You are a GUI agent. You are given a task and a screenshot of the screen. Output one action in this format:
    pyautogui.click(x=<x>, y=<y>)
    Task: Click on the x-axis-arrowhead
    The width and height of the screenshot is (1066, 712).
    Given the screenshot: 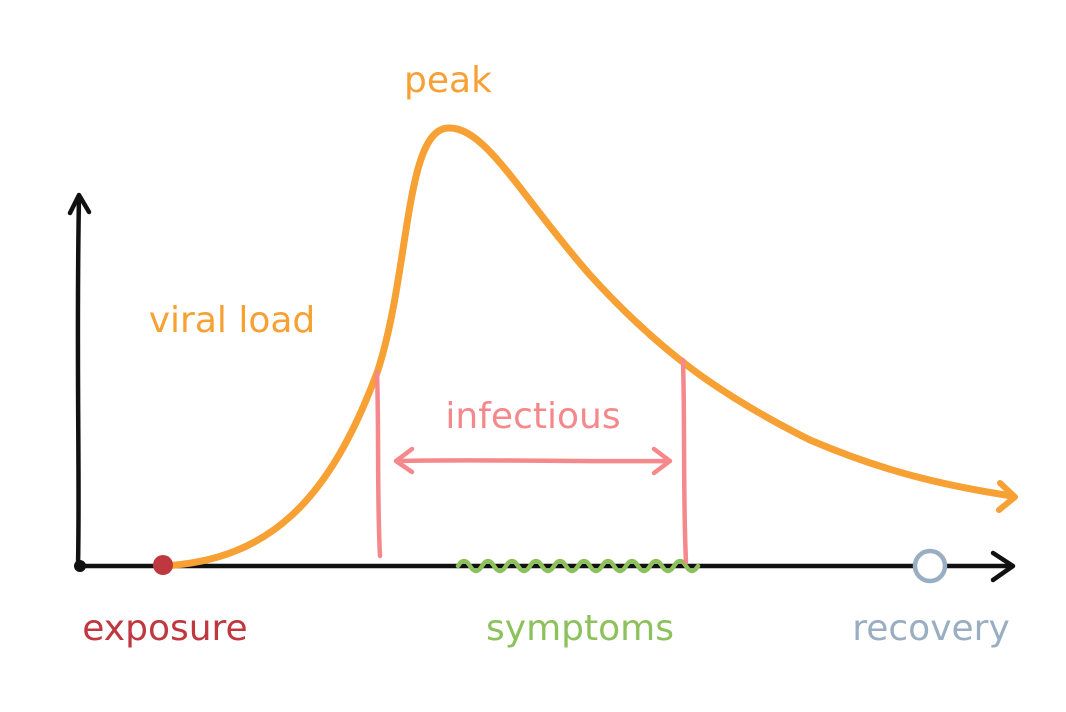 What is the action you would take?
    pyautogui.click(x=1003, y=566)
    